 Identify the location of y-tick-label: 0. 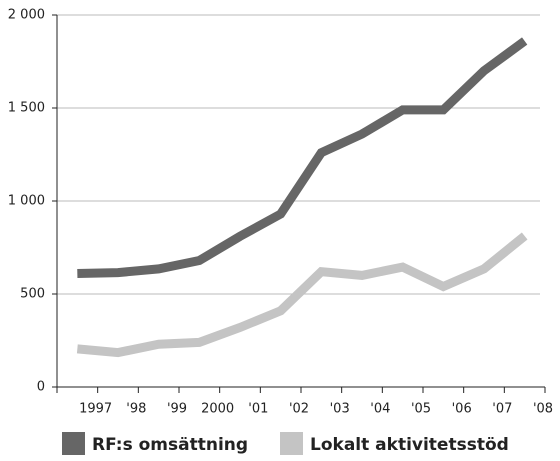
(41, 387).